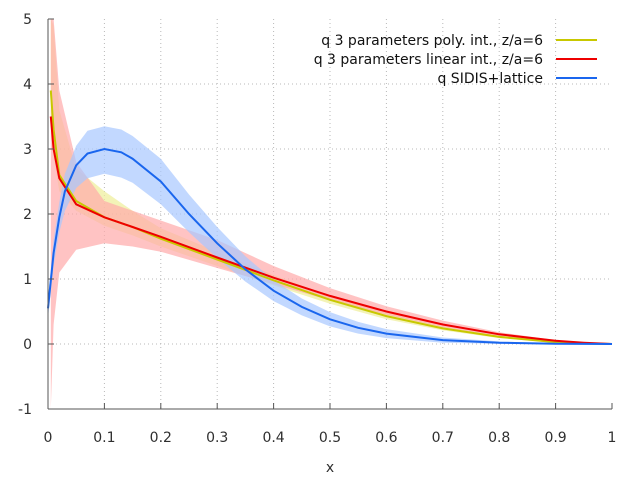 This screenshot has height=480, width=640. What do you see at coordinates (161, 438) in the screenshot?
I see `x-tick-label: 0.2` at bounding box center [161, 438].